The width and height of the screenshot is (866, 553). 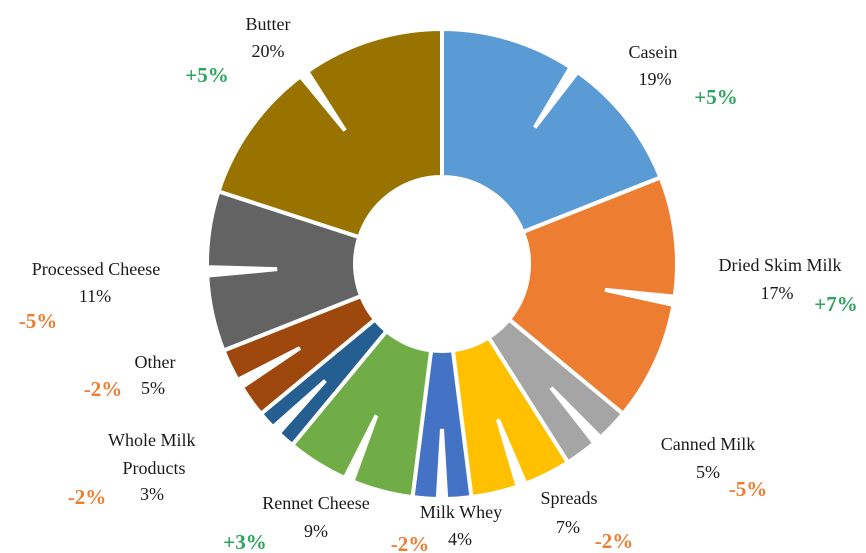 I want to click on slice-label-butter: Butter, so click(x=268, y=24).